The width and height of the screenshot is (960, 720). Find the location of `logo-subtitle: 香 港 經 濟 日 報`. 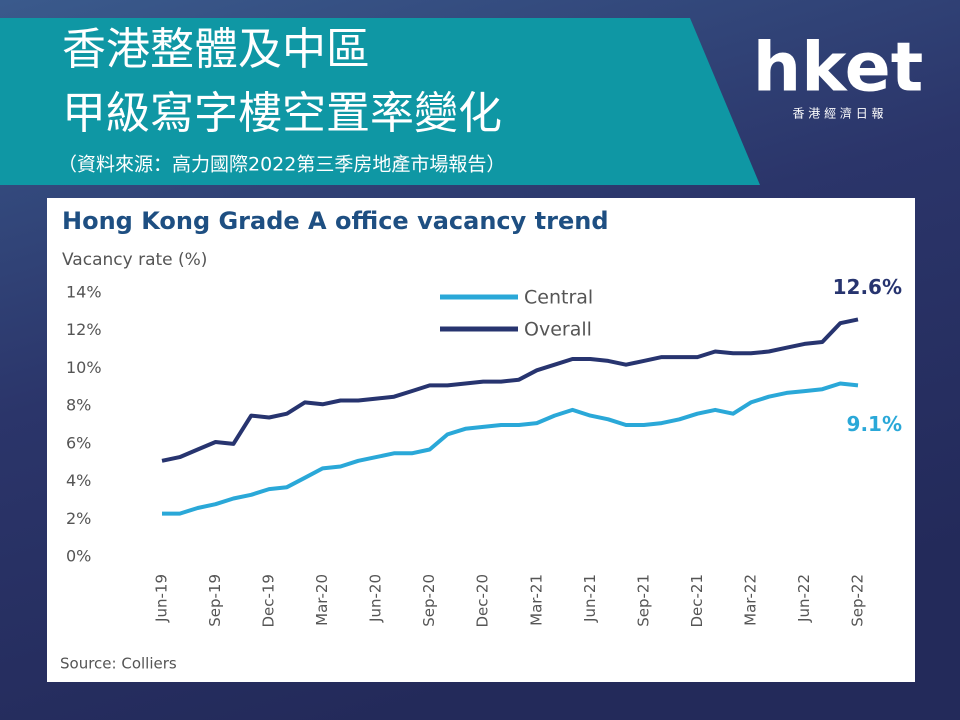

logo-subtitle: 香 港 經 濟 日 報 is located at coordinates (837, 113).